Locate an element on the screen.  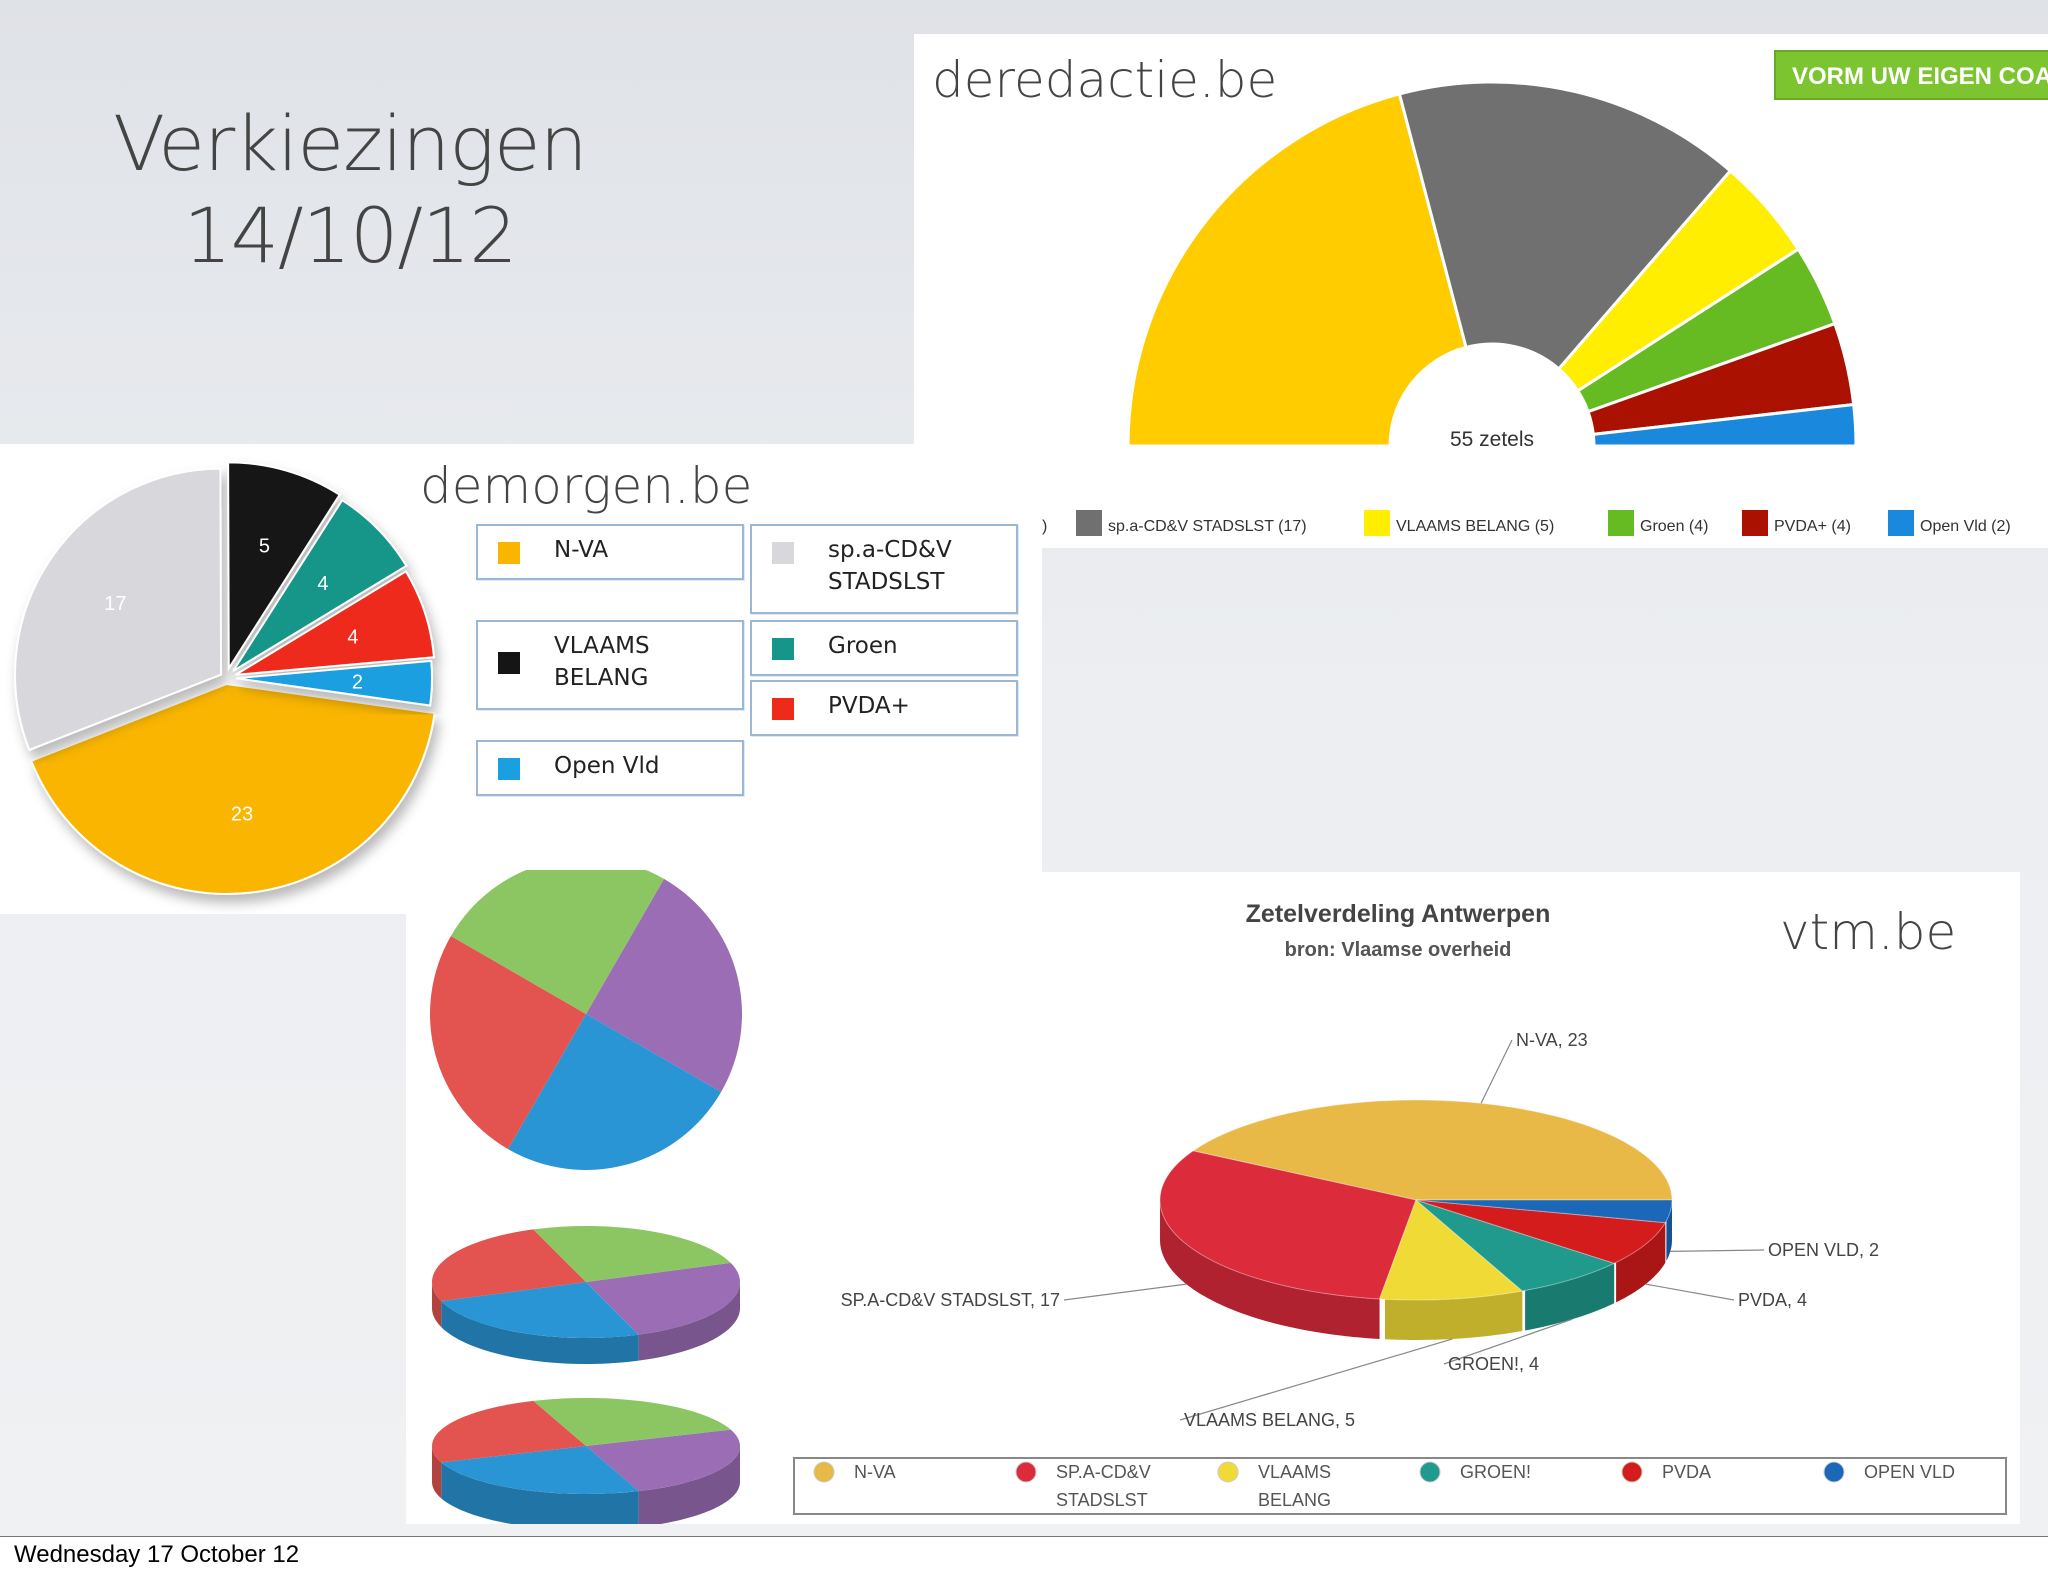
deredactie-legend-label-2: VLAAMS BELANG (5) is located at coordinates (1475, 526).